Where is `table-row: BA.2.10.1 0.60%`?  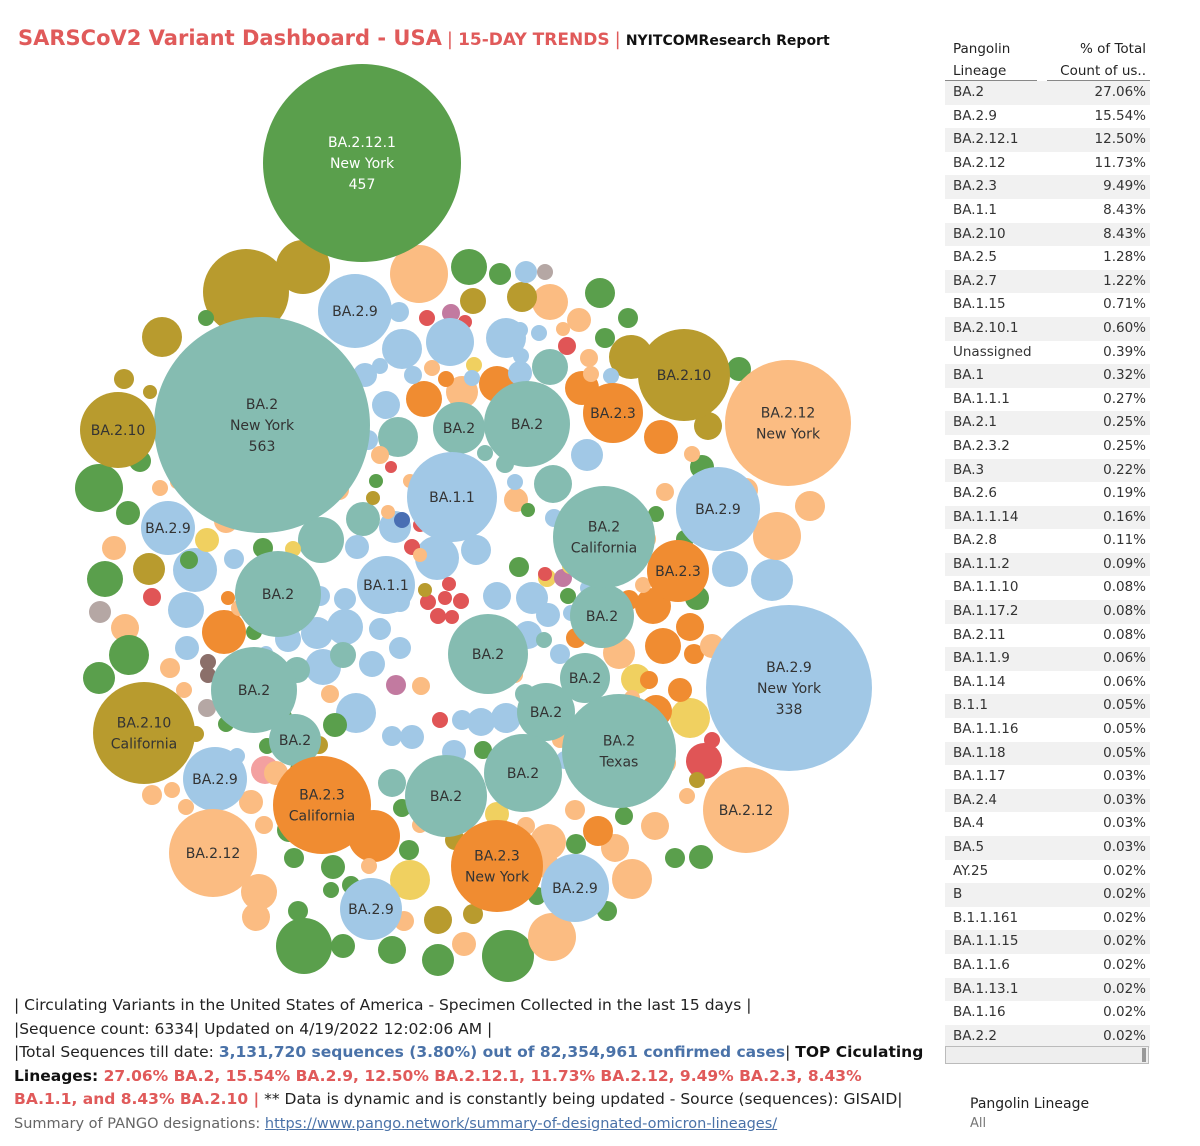 table-row: BA.2.10.1 0.60% is located at coordinates (1047, 328).